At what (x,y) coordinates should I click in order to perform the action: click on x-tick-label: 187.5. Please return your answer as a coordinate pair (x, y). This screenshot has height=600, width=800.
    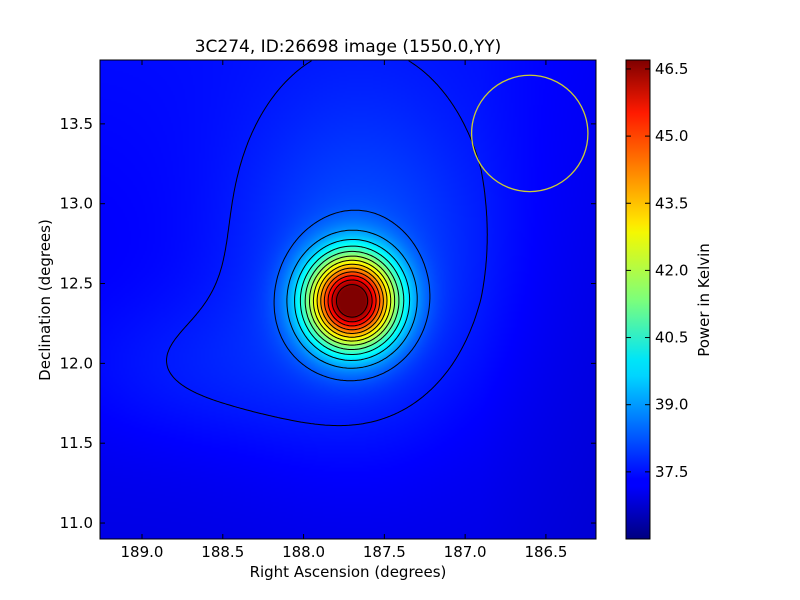
    Looking at the image, I should click on (384, 552).